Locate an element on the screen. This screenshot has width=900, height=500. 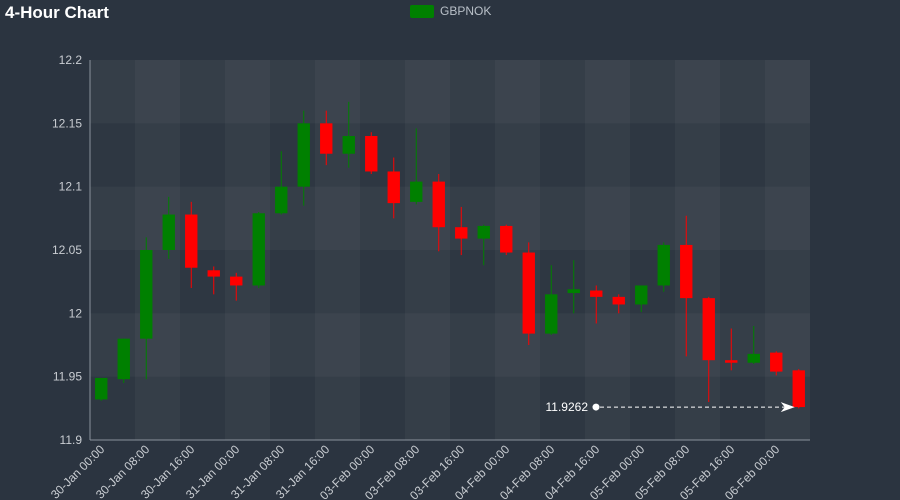
chart-title: 4-Hour Chart is located at coordinates (57, 12).